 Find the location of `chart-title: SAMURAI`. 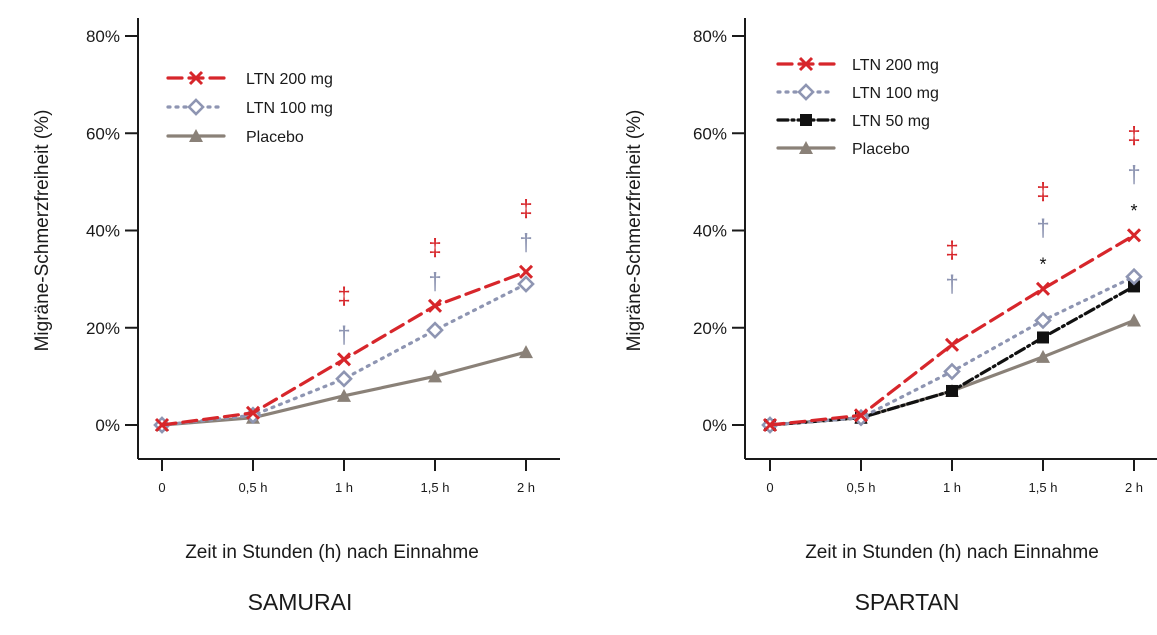

chart-title: SAMURAI is located at coordinates (300, 602).